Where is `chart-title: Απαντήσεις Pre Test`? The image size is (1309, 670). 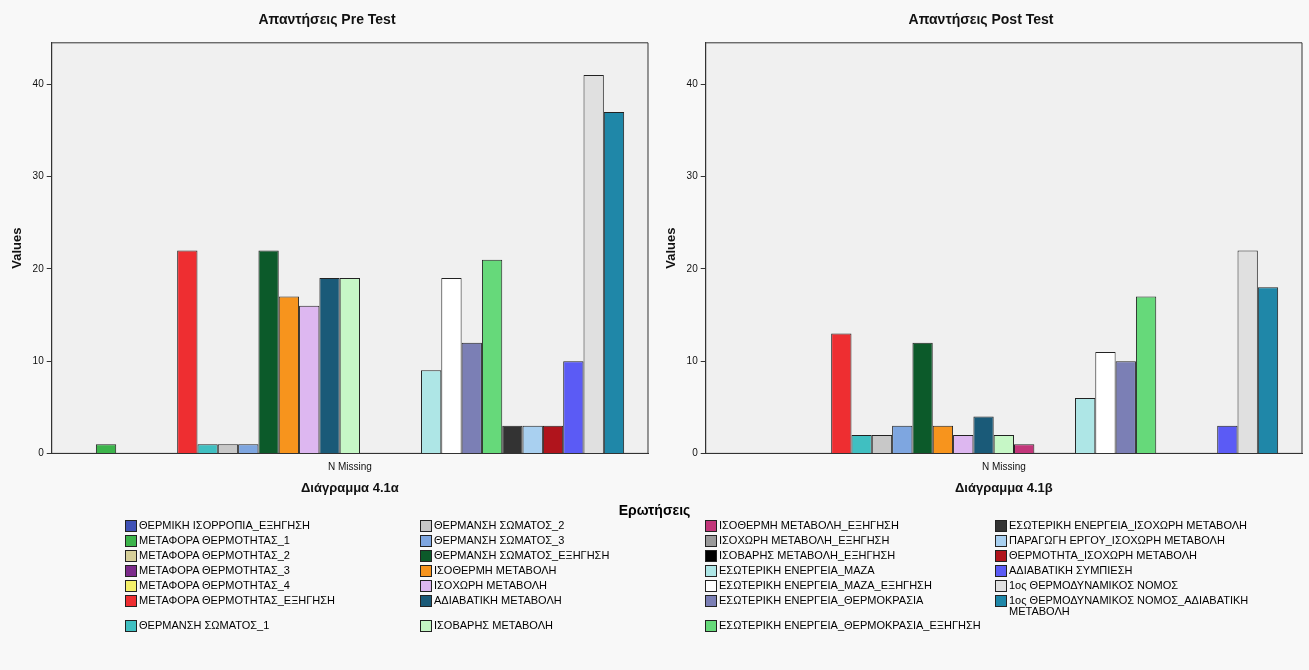
chart-title: Απαντήσεις Pre Test is located at coordinates (327, 19).